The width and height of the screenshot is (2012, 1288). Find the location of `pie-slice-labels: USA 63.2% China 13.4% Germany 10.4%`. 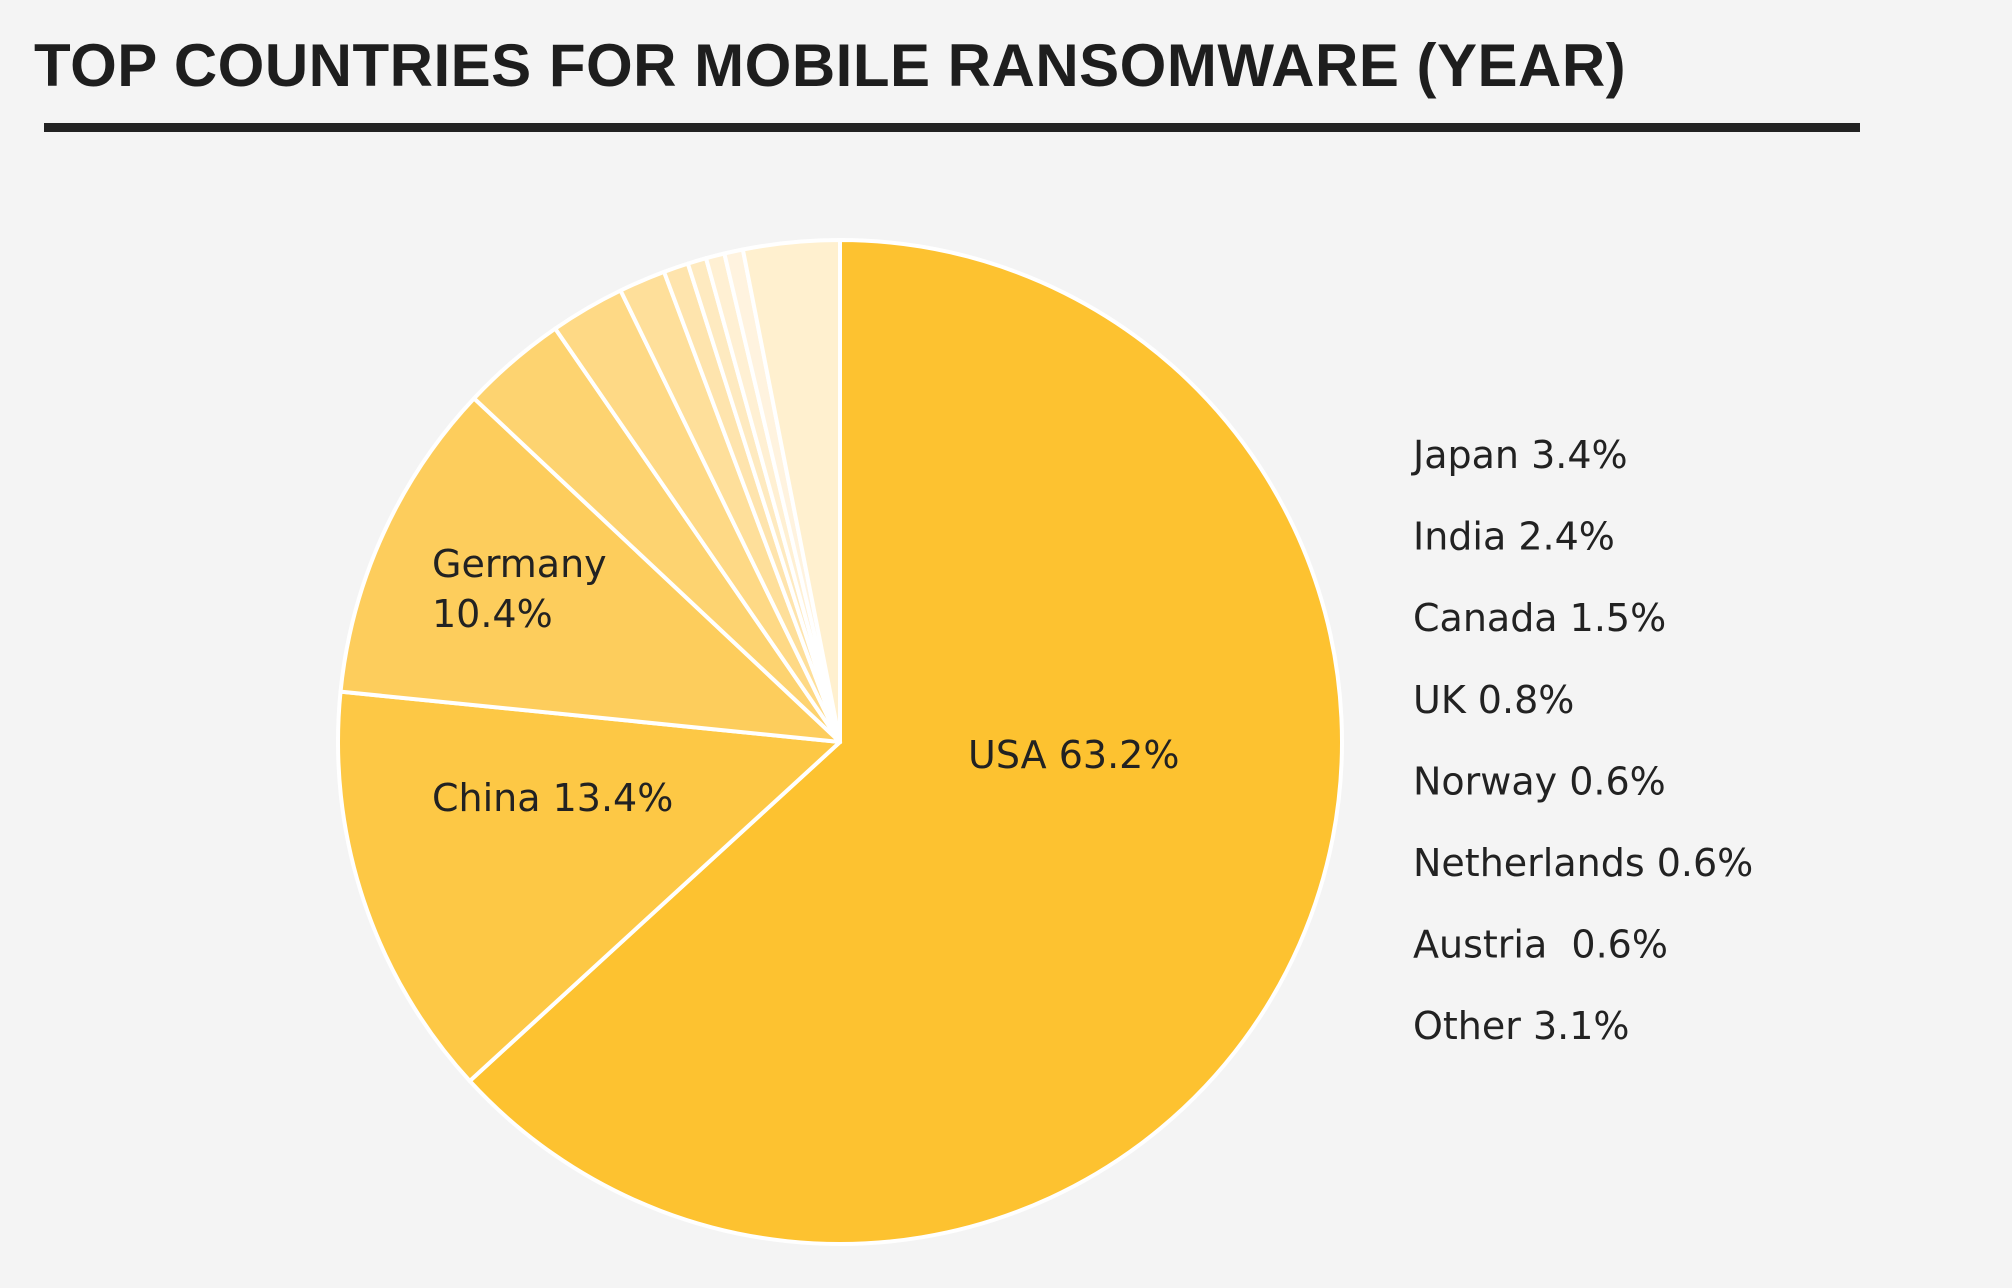

pie-slice-labels: USA 63.2% China 13.4% Germany 10.4% is located at coordinates (805, 681).